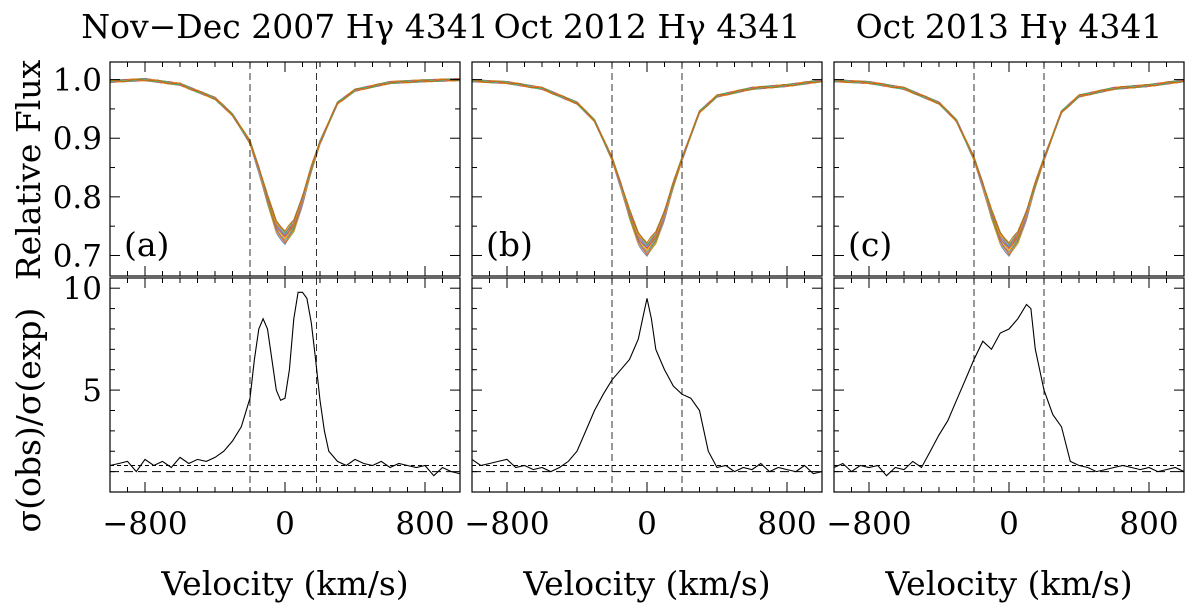 This screenshot has height=613, width=1200. I want to click on panel-title: Oct 2012 Hγ 4341, so click(647, 26).